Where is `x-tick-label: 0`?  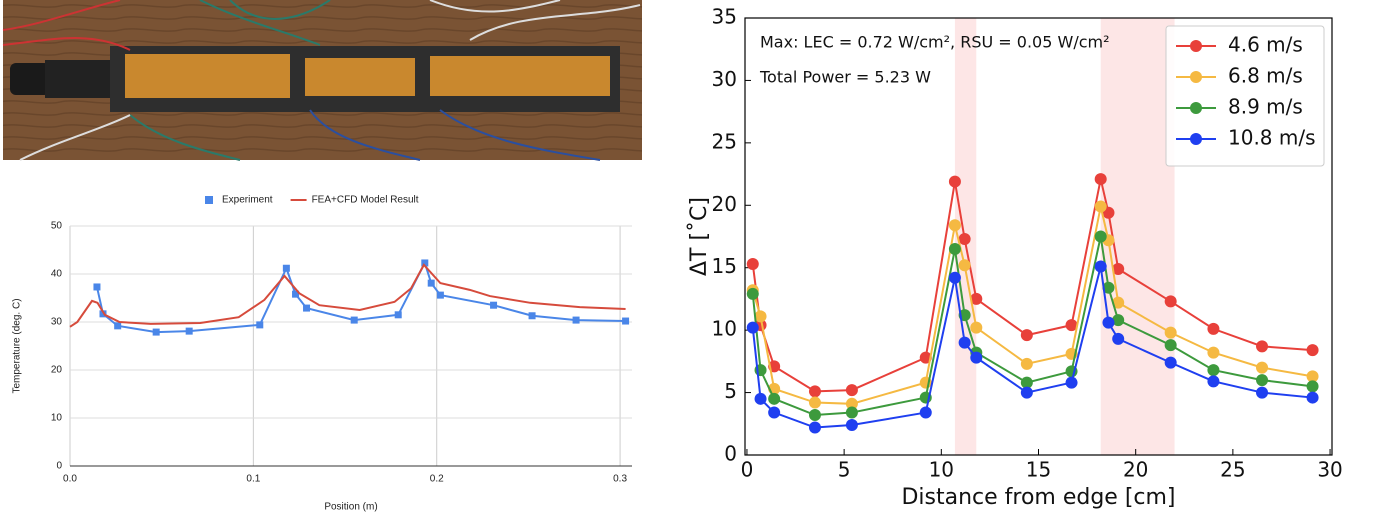
x-tick-label: 0 is located at coordinates (747, 470).